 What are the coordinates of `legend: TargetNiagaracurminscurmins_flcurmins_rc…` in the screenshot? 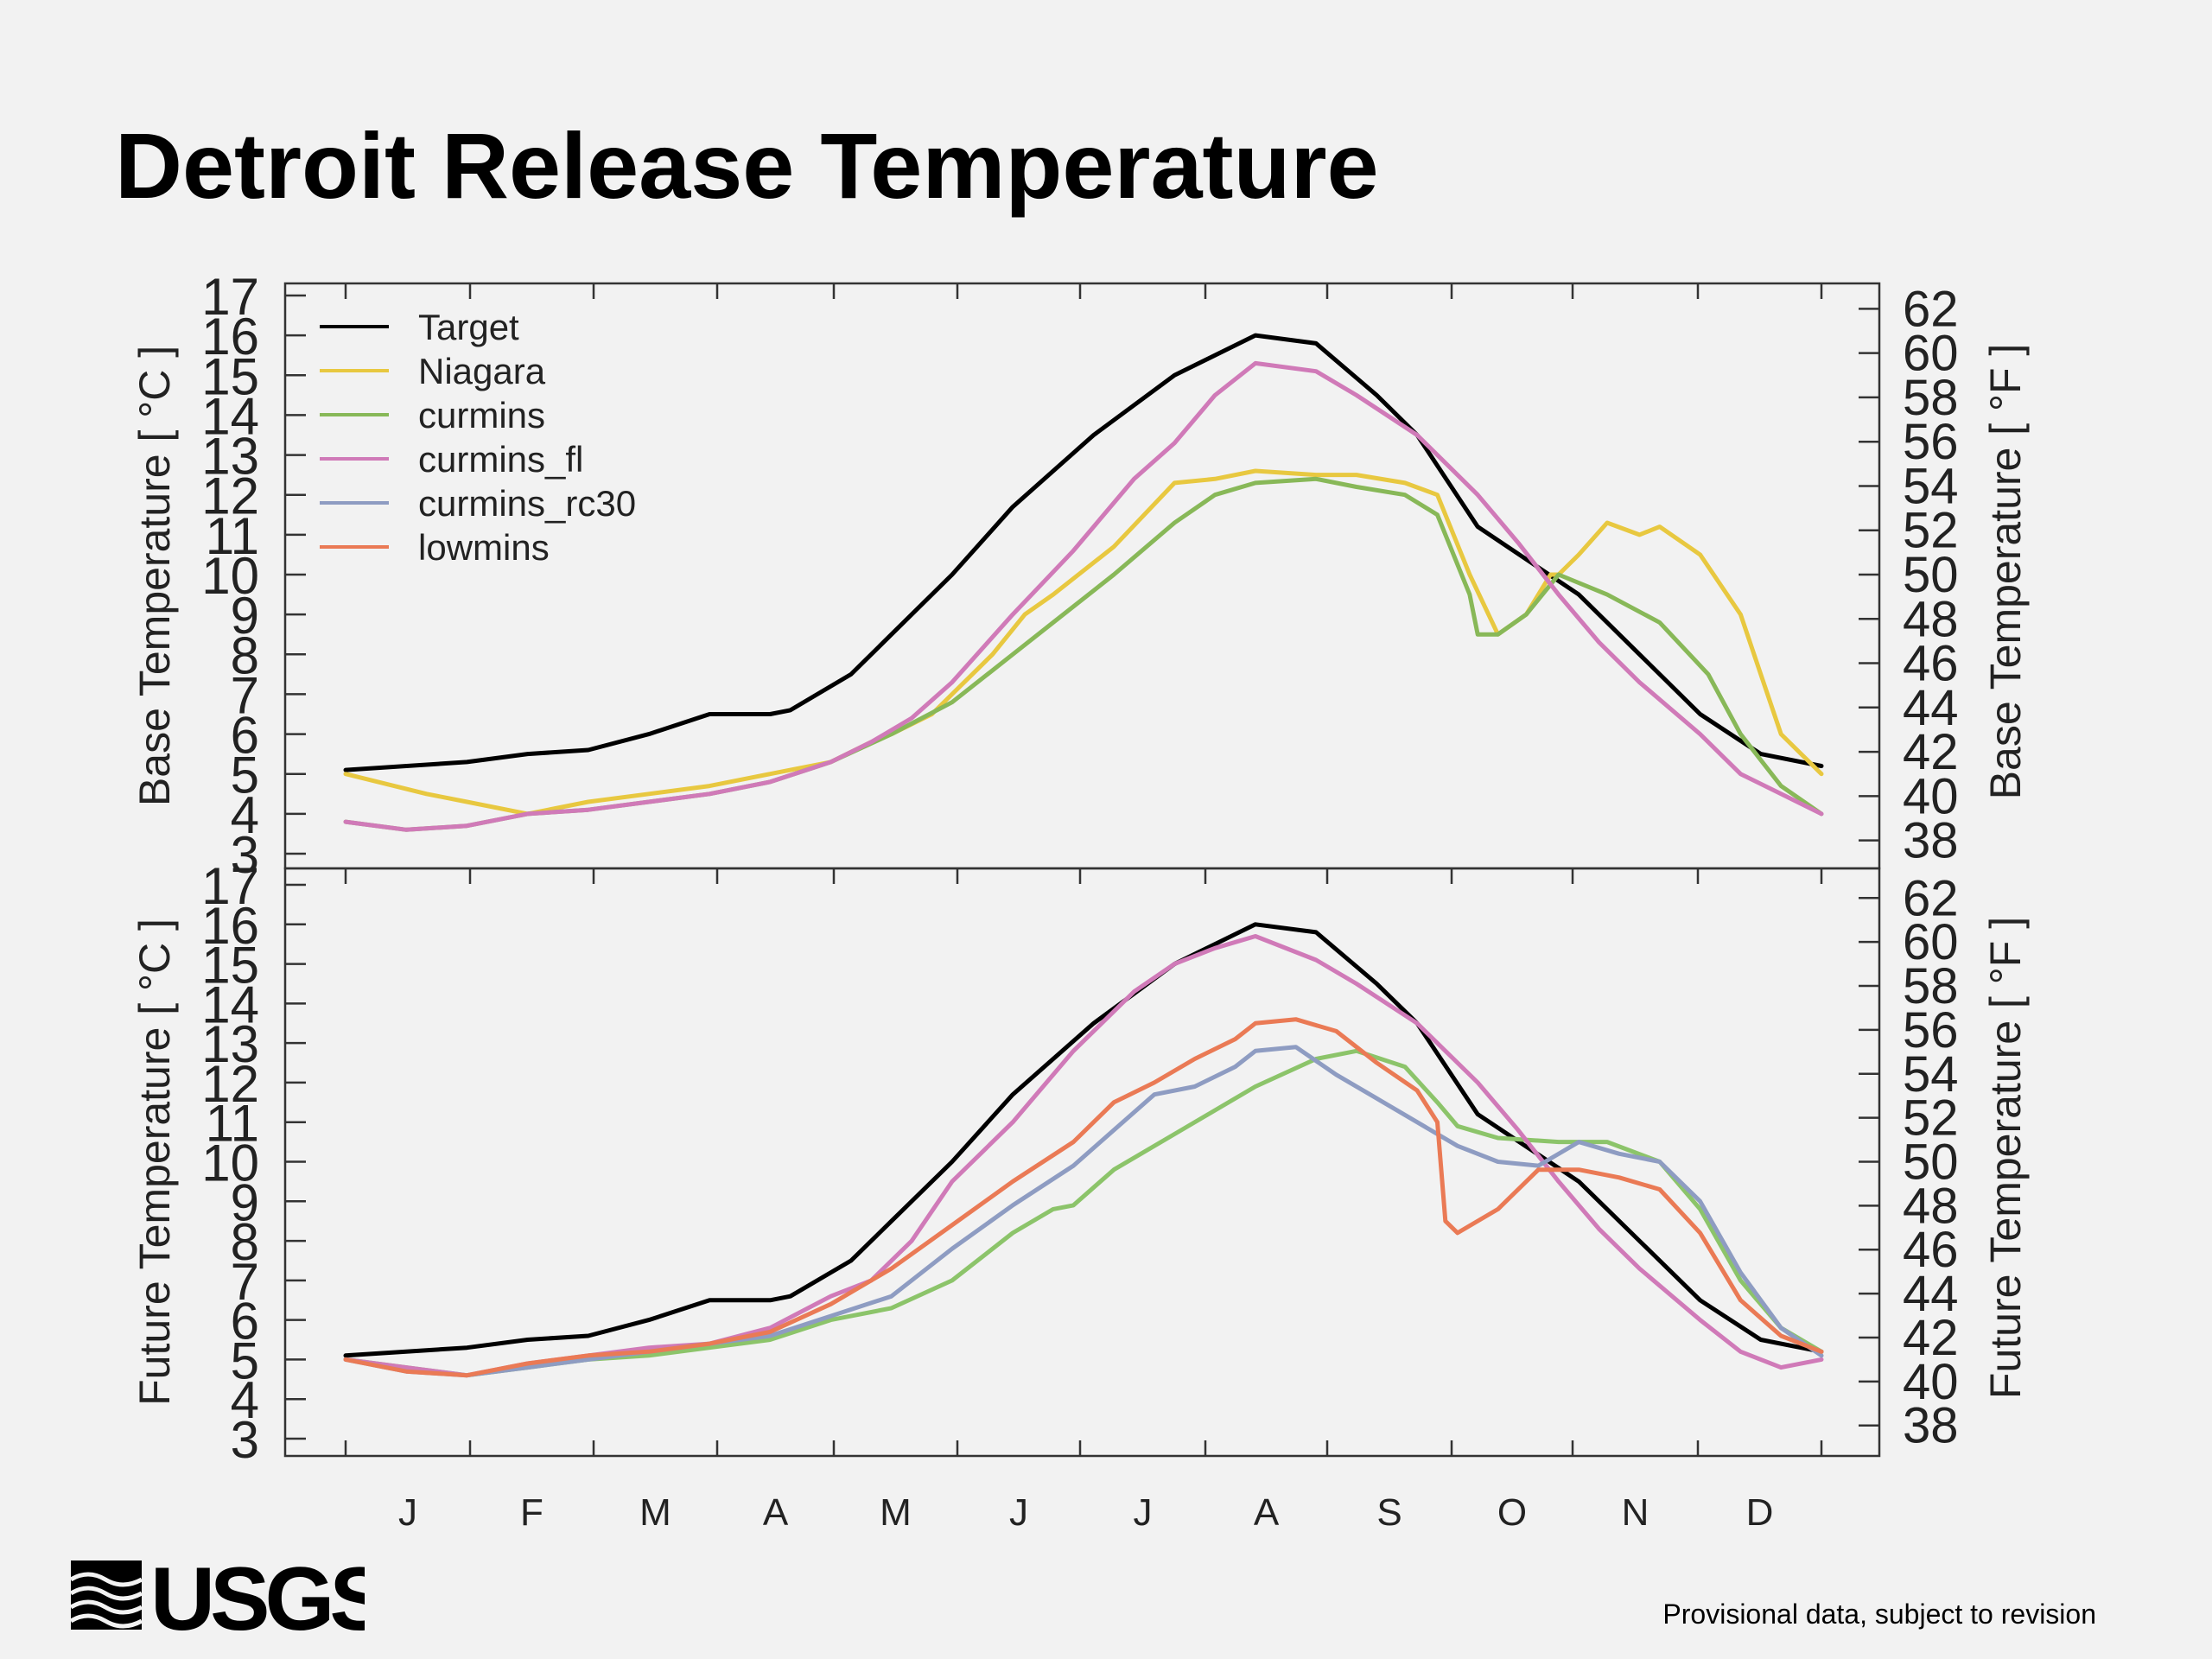 It's located at (478, 437).